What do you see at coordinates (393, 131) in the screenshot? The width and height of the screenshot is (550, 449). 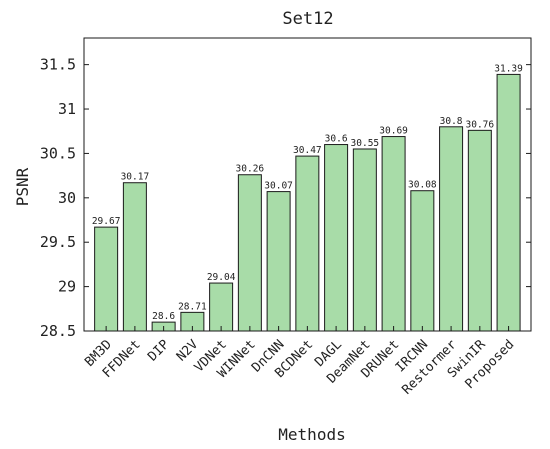 I see `data-label: 30.69` at bounding box center [393, 131].